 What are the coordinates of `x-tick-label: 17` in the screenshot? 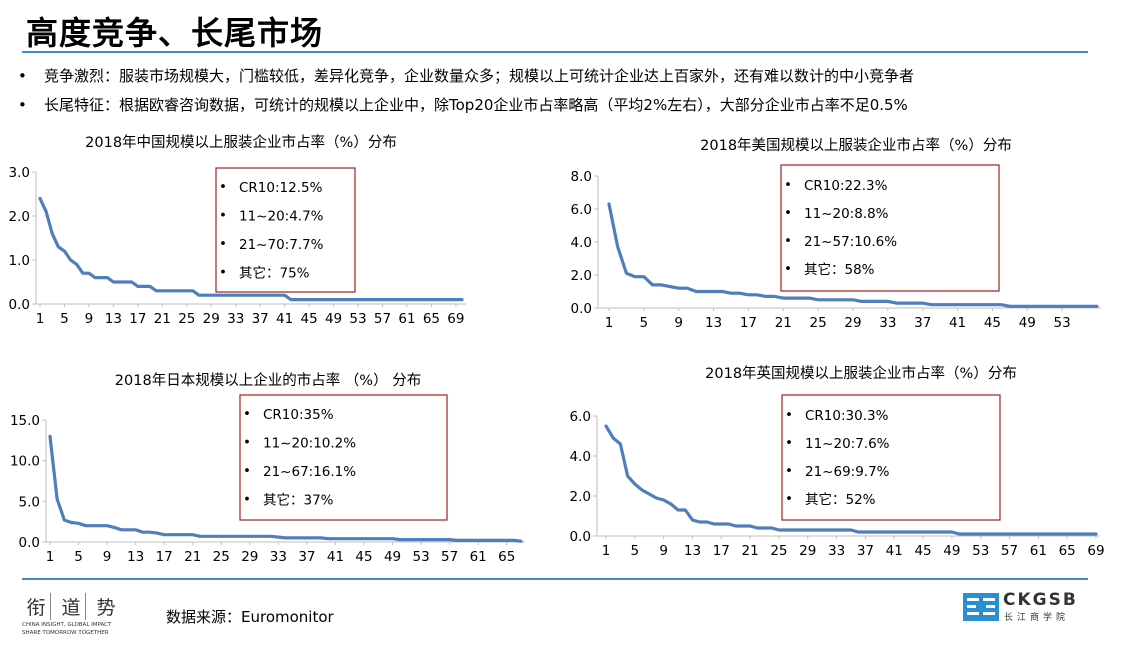 It's located at (164, 557).